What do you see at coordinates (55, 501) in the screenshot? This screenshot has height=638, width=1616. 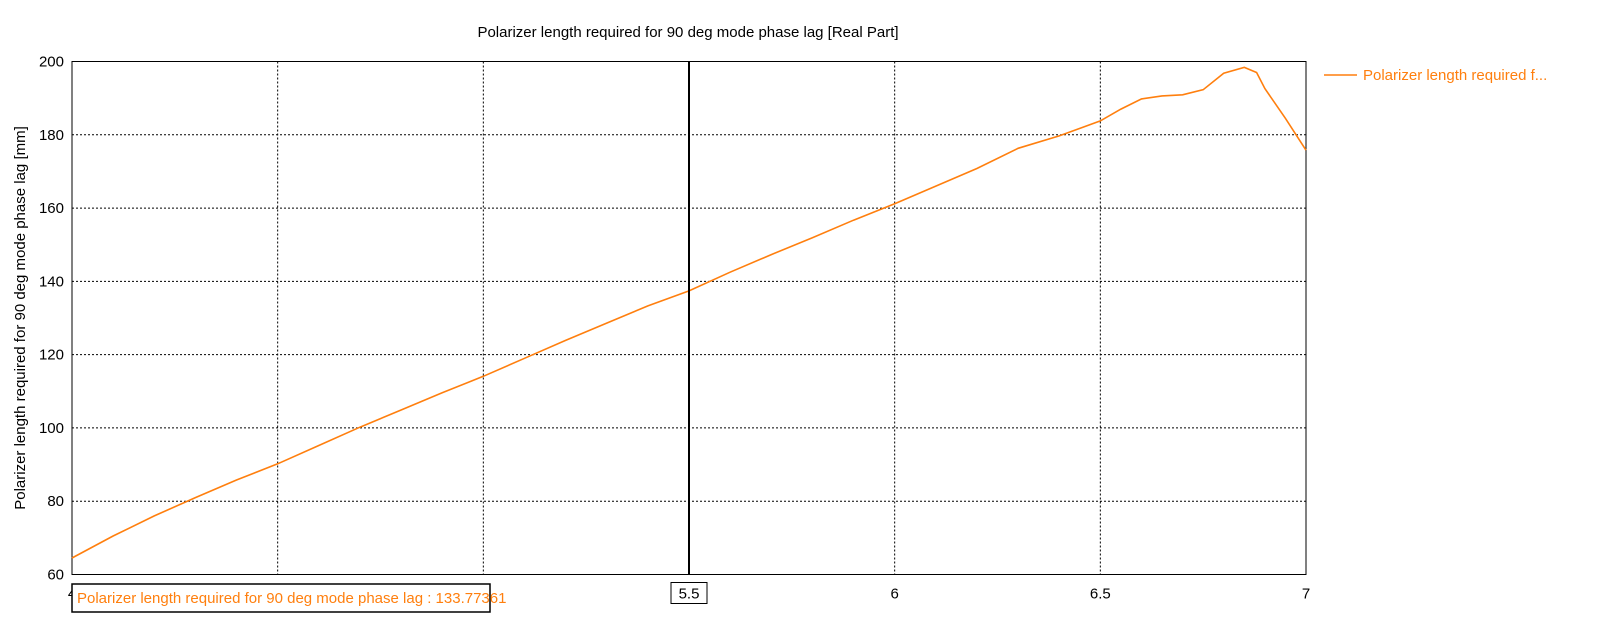 I see `y-tick-label: 80` at bounding box center [55, 501].